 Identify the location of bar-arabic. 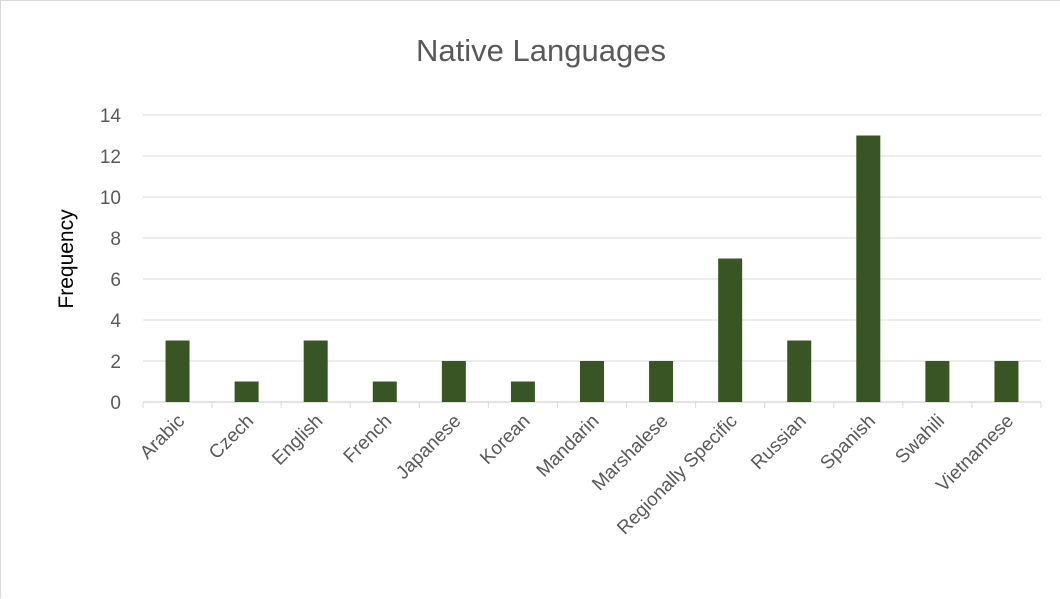
(177, 371).